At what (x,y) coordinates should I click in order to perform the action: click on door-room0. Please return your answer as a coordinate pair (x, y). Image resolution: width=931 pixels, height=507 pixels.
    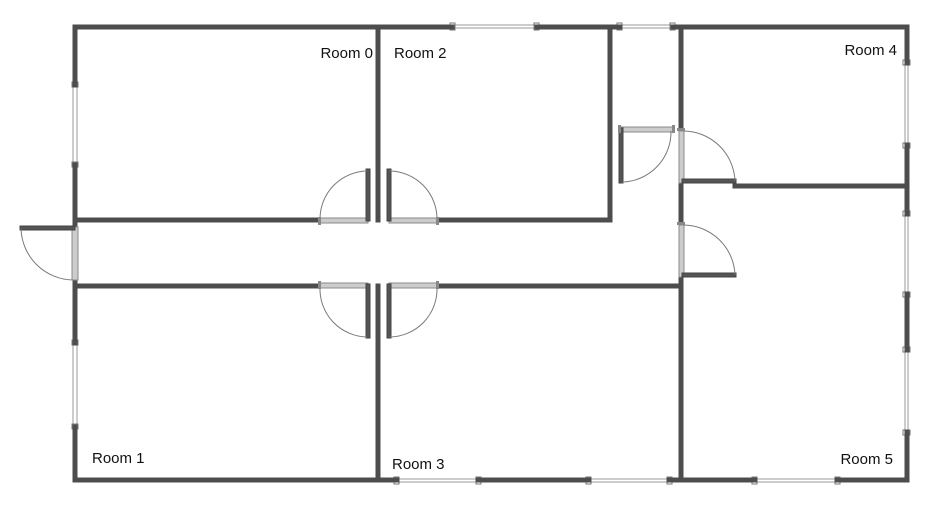
    Looking at the image, I should click on (344, 196).